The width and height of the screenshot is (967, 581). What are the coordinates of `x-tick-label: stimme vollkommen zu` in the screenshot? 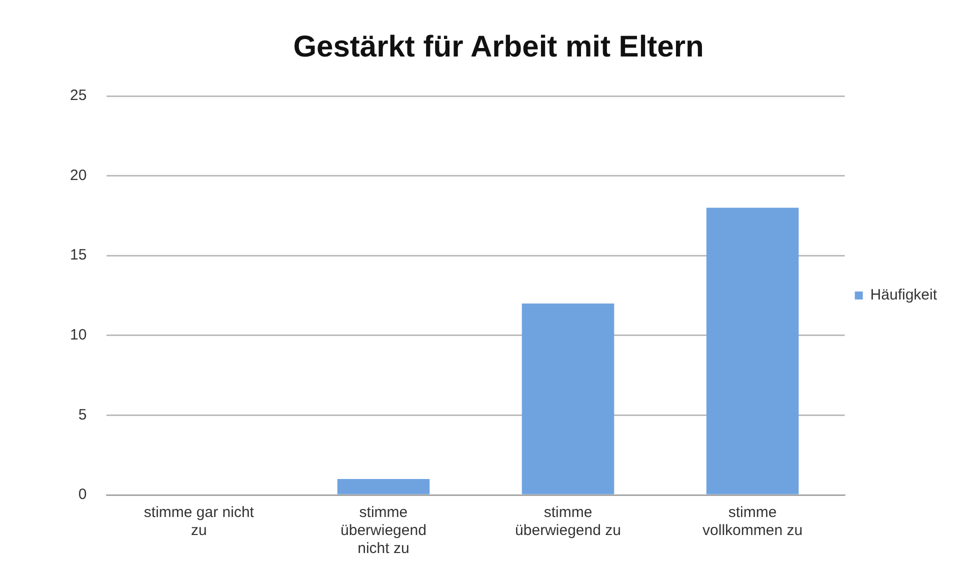 It's located at (752, 522).